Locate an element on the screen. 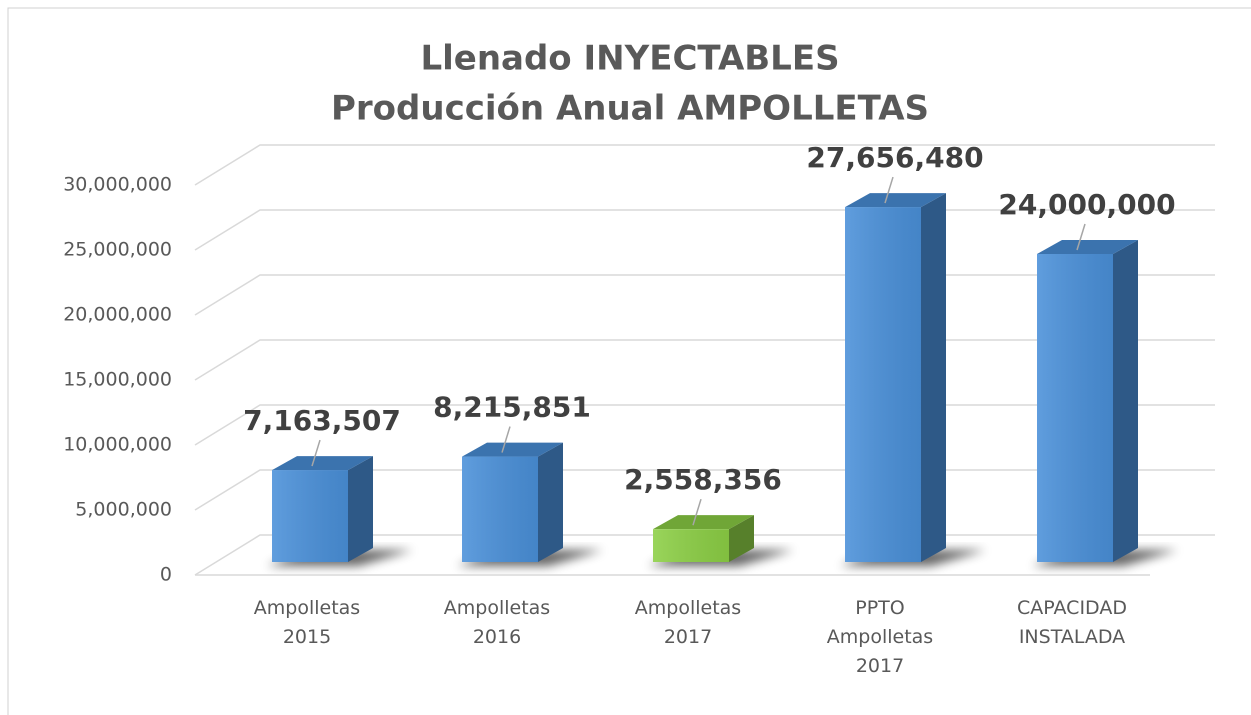 The width and height of the screenshot is (1251, 715). y-tick-label: 25,000,000 is located at coordinates (117, 250).